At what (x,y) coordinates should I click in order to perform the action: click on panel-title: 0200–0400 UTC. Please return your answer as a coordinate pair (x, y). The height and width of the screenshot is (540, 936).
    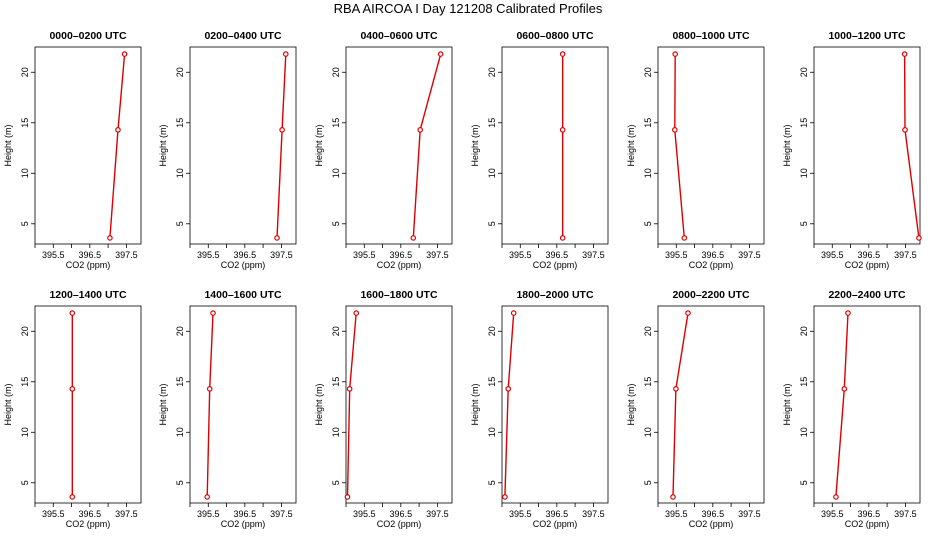
    Looking at the image, I should click on (242, 36).